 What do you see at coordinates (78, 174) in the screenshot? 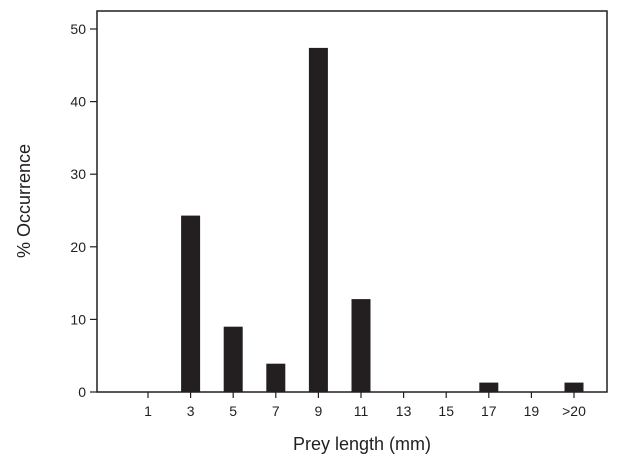
I see `y-tick-label: 30` at bounding box center [78, 174].